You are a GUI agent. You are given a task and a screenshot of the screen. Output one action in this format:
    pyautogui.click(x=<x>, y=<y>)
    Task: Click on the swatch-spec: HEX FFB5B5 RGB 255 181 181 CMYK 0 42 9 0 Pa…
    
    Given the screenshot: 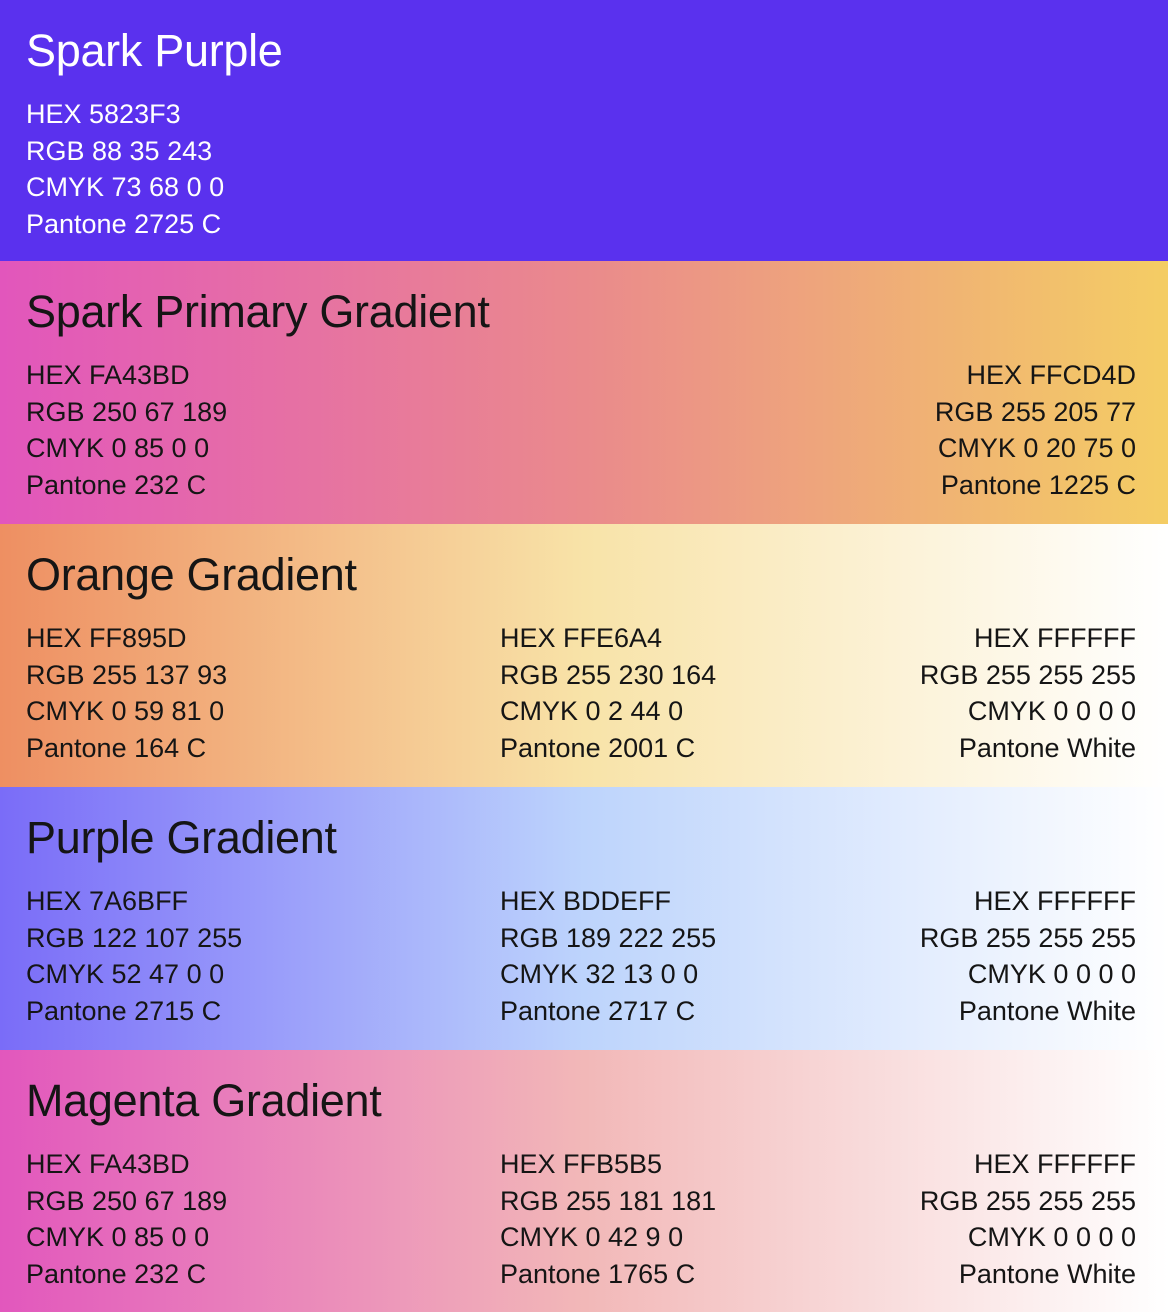 What is the action you would take?
    pyautogui.click(x=608, y=1219)
    